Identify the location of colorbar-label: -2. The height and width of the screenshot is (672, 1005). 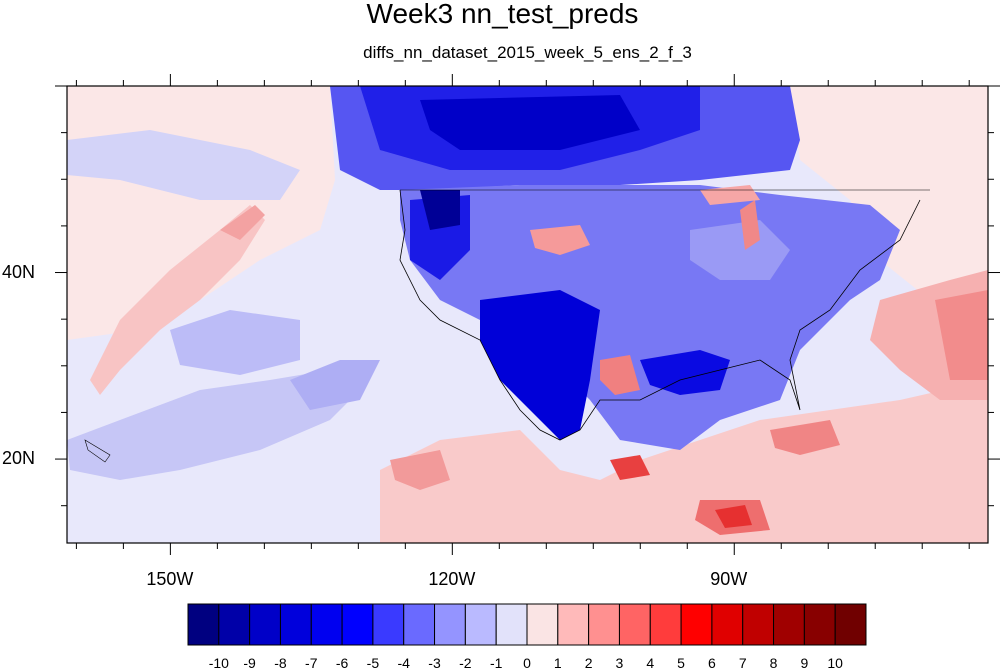
(465, 663).